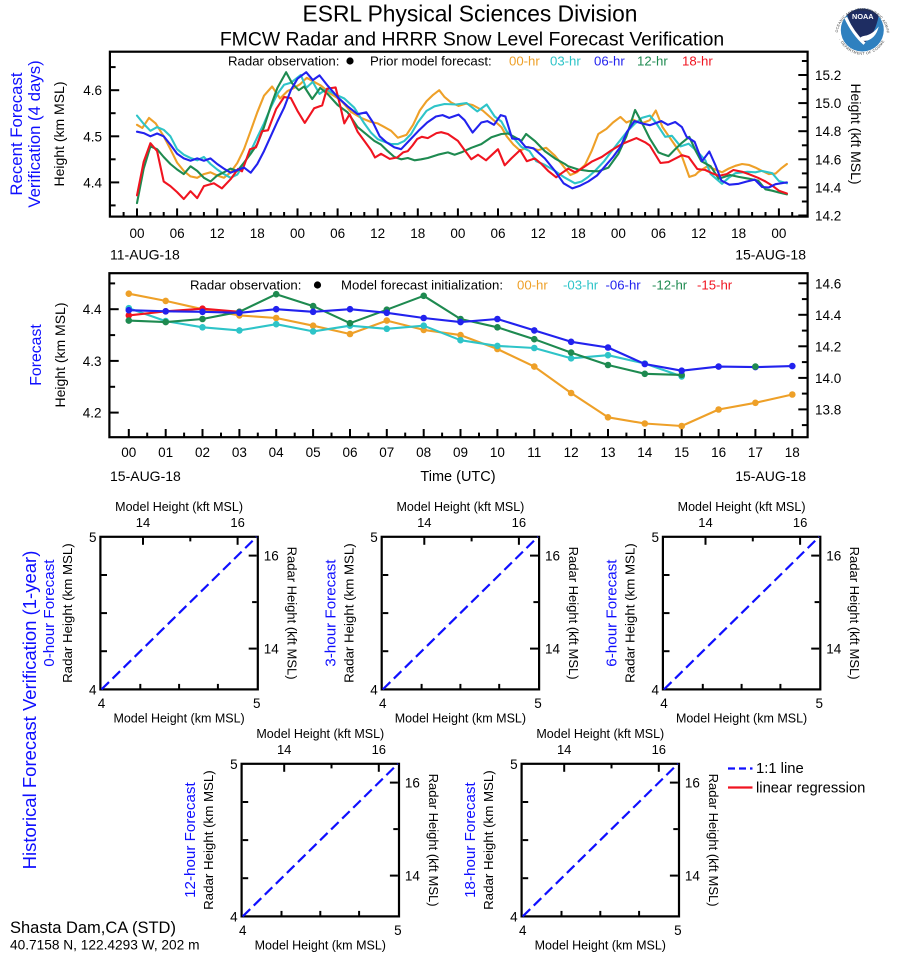 The image size is (898, 961). What do you see at coordinates (755, 452) in the screenshot?
I see `svg-text: 17` at bounding box center [755, 452].